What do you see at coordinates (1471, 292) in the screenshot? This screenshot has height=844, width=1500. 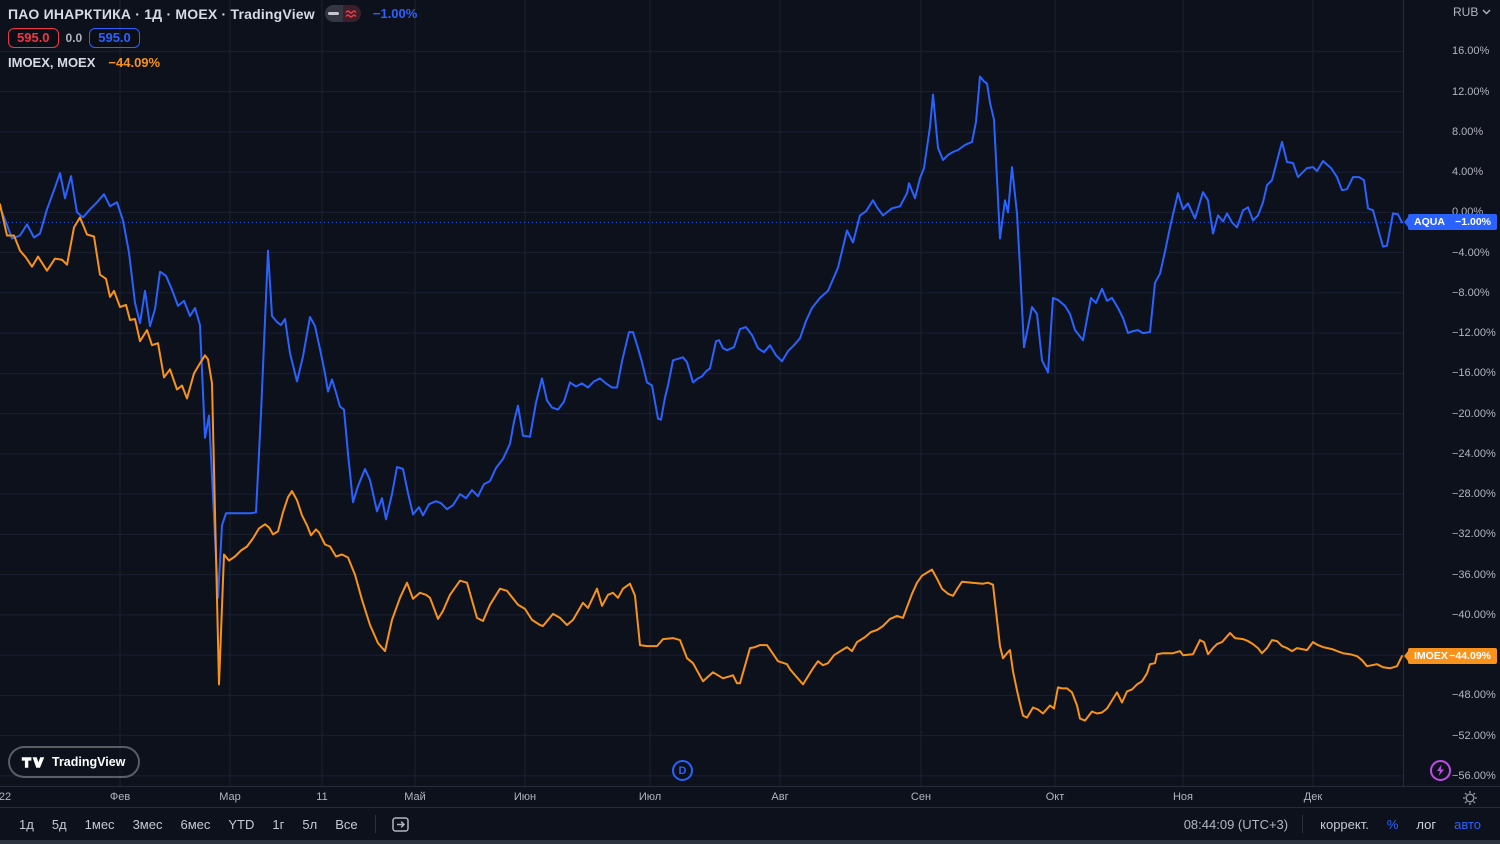 I see `price-tick-label: −8.00%` at bounding box center [1471, 292].